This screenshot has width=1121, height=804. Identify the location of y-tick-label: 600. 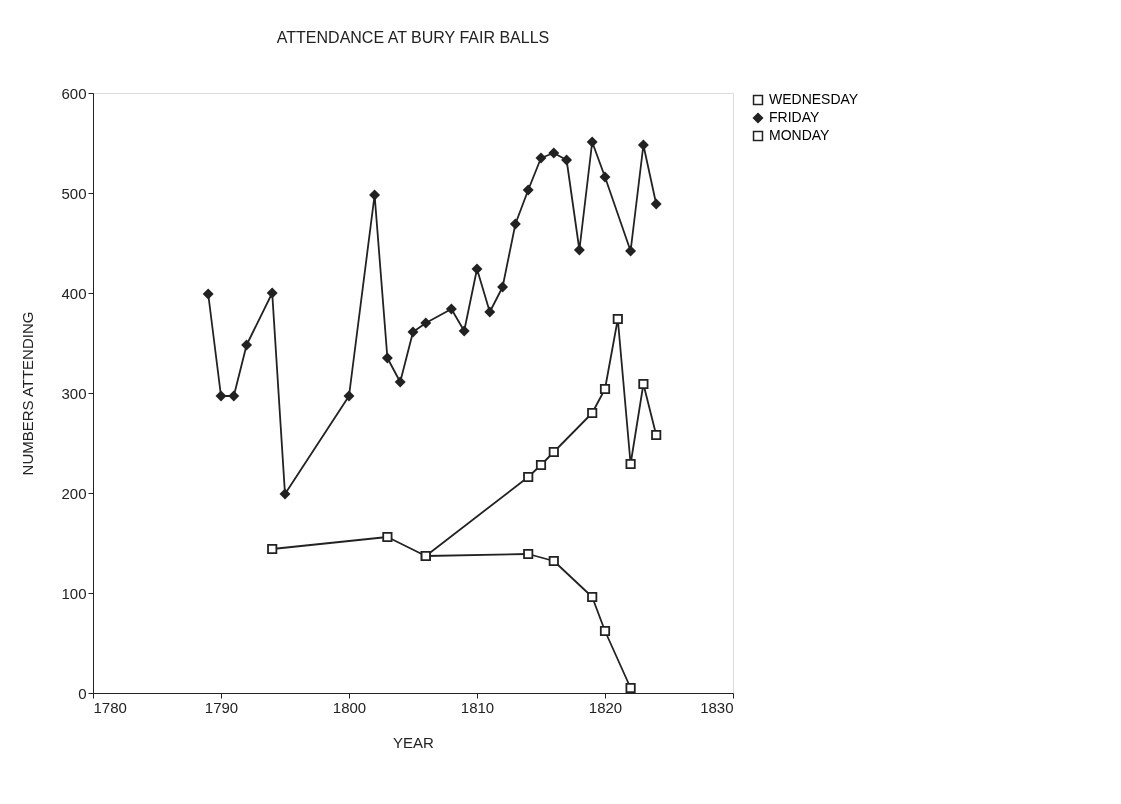
(74, 93).